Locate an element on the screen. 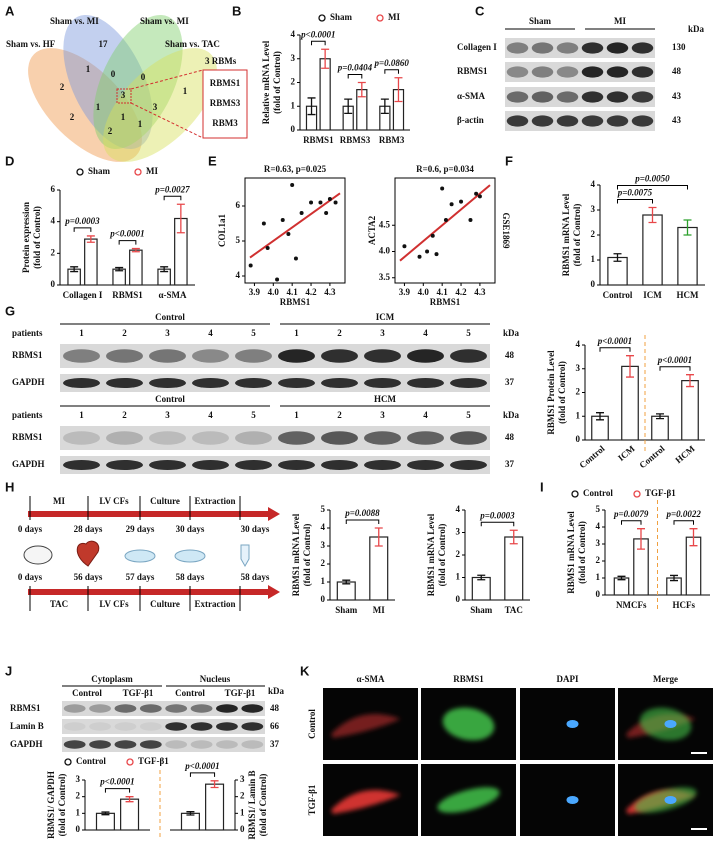  x-tick-label: Collagen I is located at coordinates (83, 295).